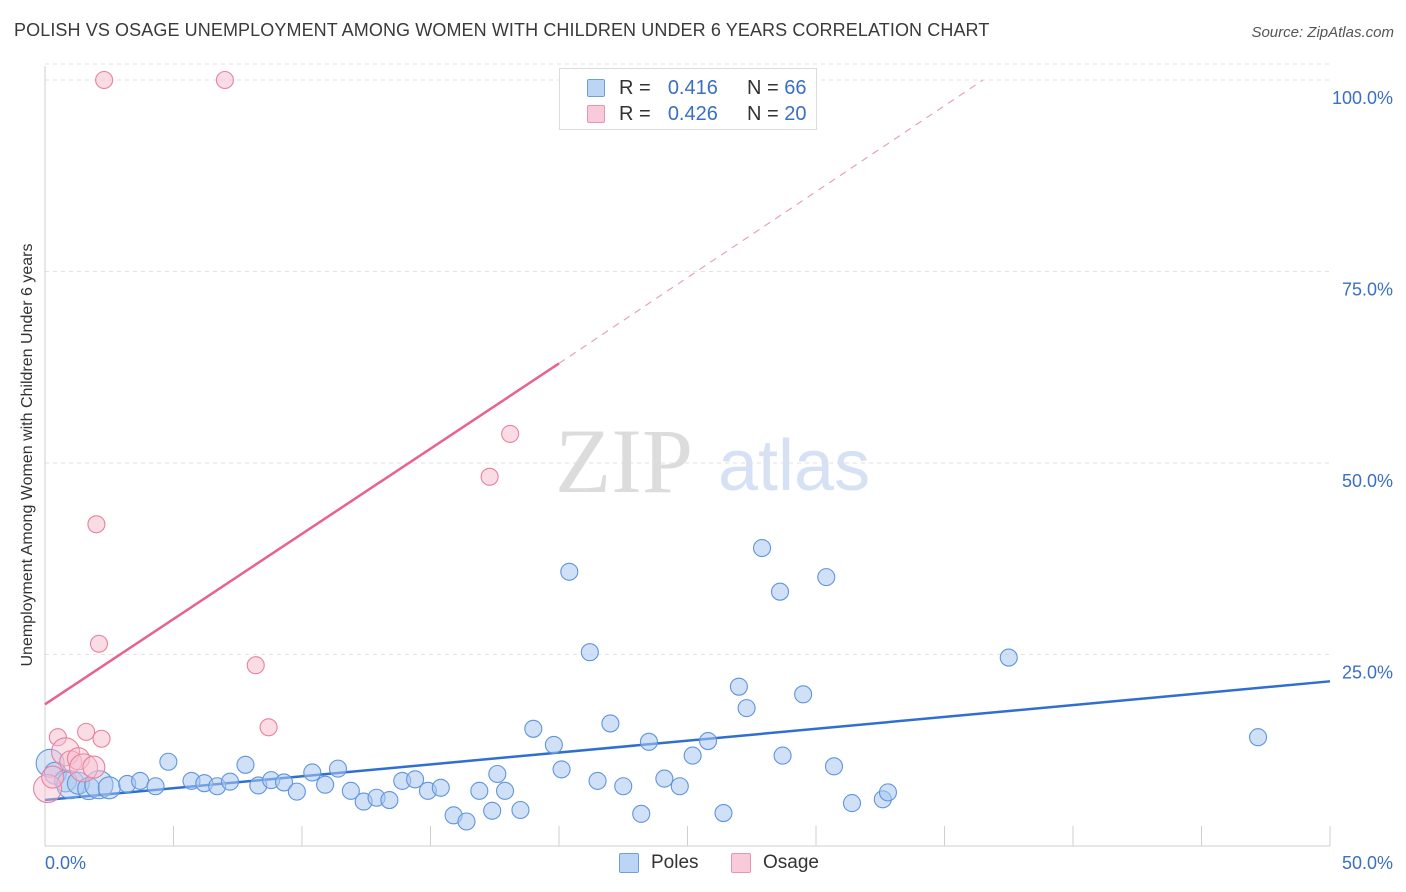  Describe the element at coordinates (1367, 863) in the screenshot. I see `x-tick-label: 50.0%` at that location.